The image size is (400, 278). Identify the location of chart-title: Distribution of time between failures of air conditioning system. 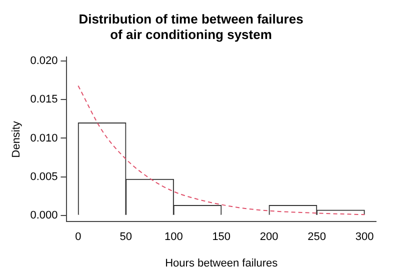
(191, 26).